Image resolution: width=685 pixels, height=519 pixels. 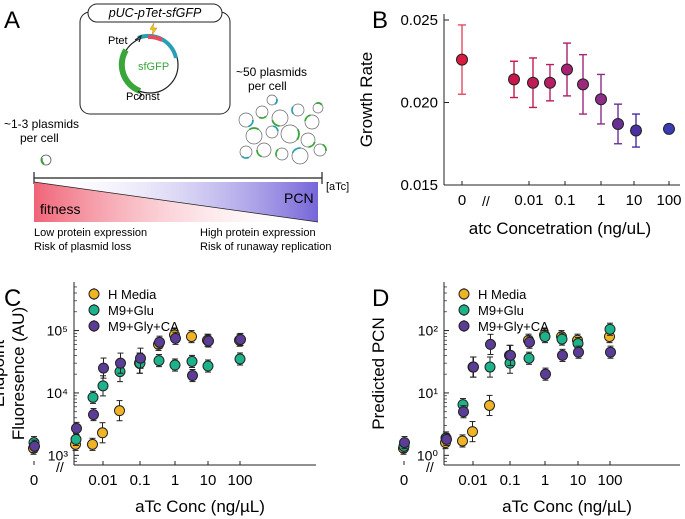 I want to click on x-tick-label: 0.1, so click(x=140, y=480).